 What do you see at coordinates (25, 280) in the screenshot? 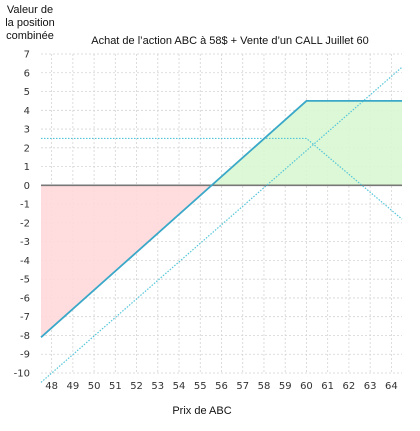
I see `y-tick-label: -5` at bounding box center [25, 280].